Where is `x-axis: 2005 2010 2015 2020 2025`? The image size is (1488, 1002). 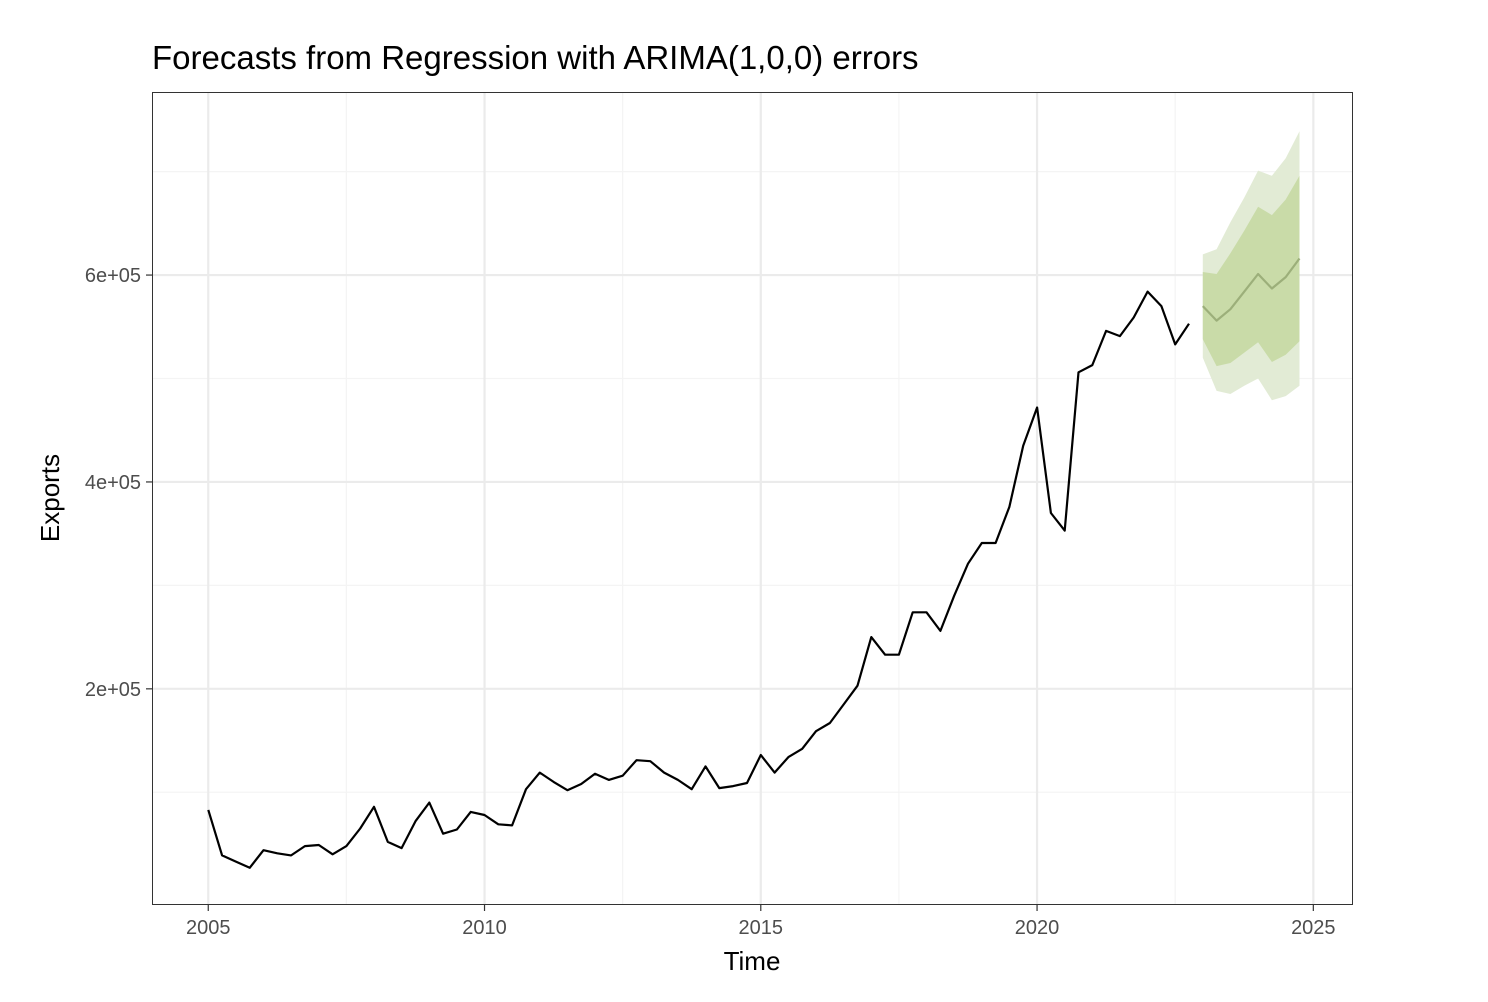
x-axis: 2005 2010 2015 2020 2025 is located at coordinates (761, 921).